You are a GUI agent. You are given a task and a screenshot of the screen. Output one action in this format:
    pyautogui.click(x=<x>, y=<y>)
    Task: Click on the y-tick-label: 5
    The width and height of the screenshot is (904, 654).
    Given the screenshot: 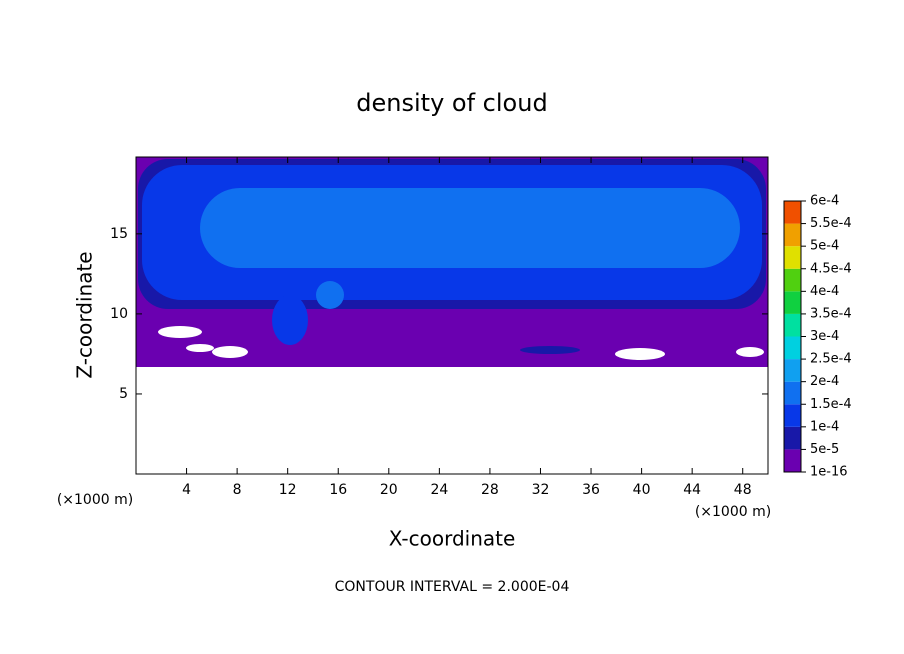 What is the action you would take?
    pyautogui.click(x=123, y=394)
    